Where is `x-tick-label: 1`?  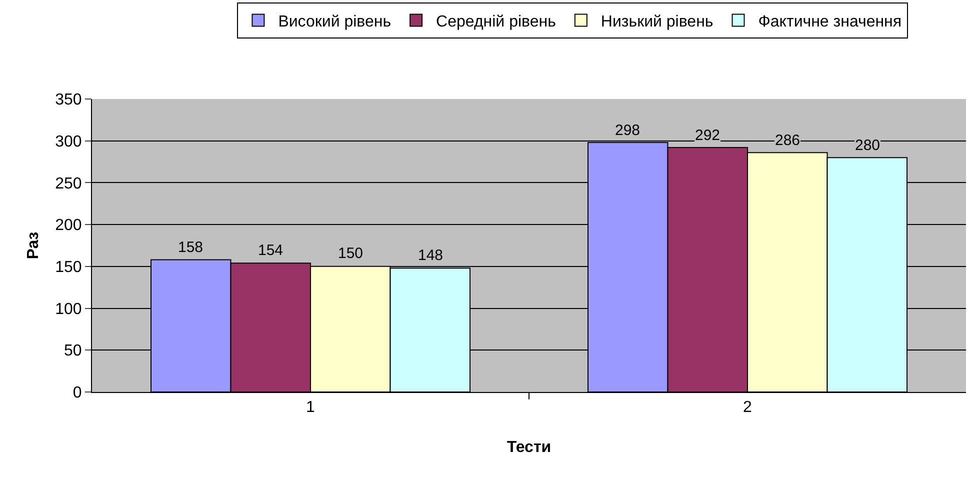 x-tick-label: 1 is located at coordinates (311, 407).